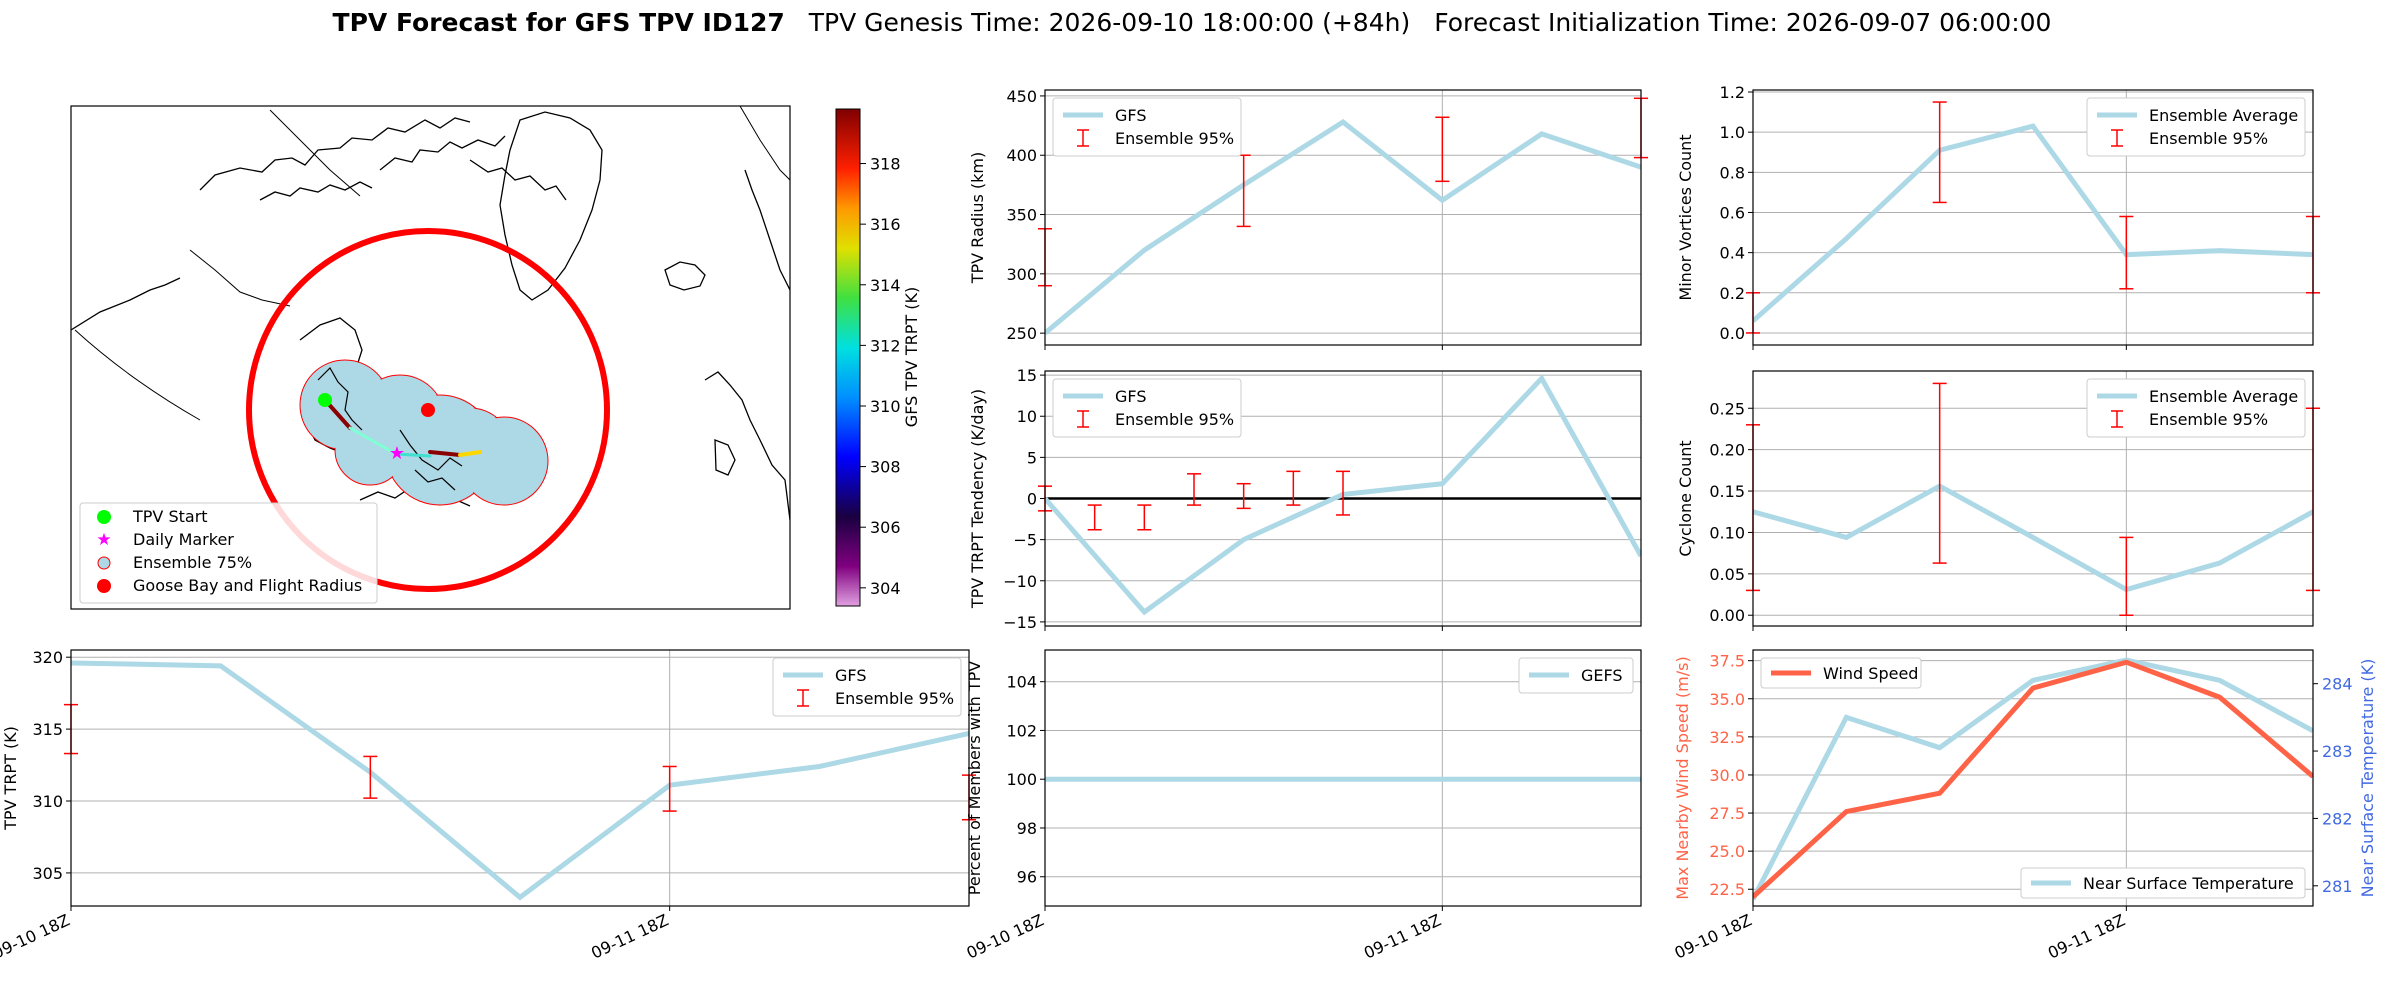  Describe the element at coordinates (1021, 96) in the screenshot. I see `y-tick-label: 450` at that location.